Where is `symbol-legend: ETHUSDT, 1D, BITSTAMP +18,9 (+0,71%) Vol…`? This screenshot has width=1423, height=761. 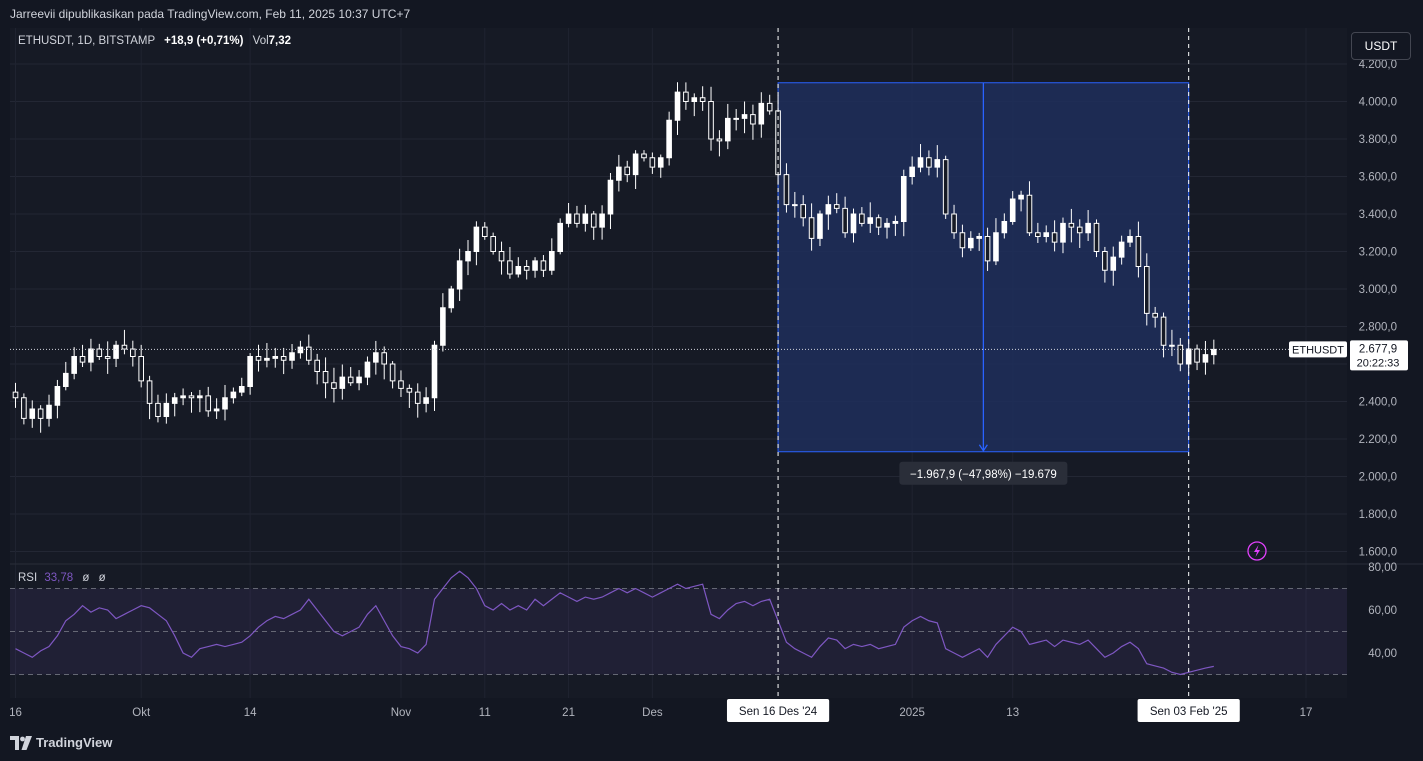 symbol-legend: ETHUSDT, 1D, BITSTAMP +18,9 (+0,71%) Vol… is located at coordinates (154, 41).